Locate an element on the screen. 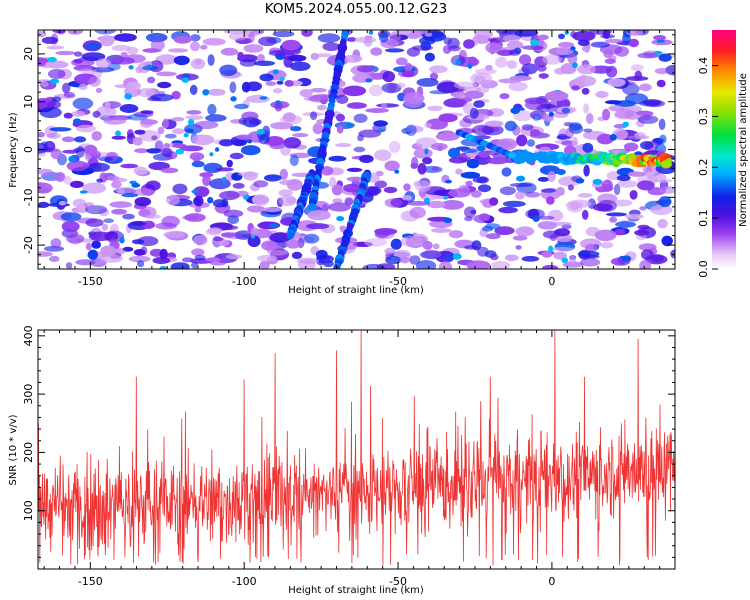 The image size is (750, 600). spectrogram-ytick-label: 0 is located at coordinates (28, 149).